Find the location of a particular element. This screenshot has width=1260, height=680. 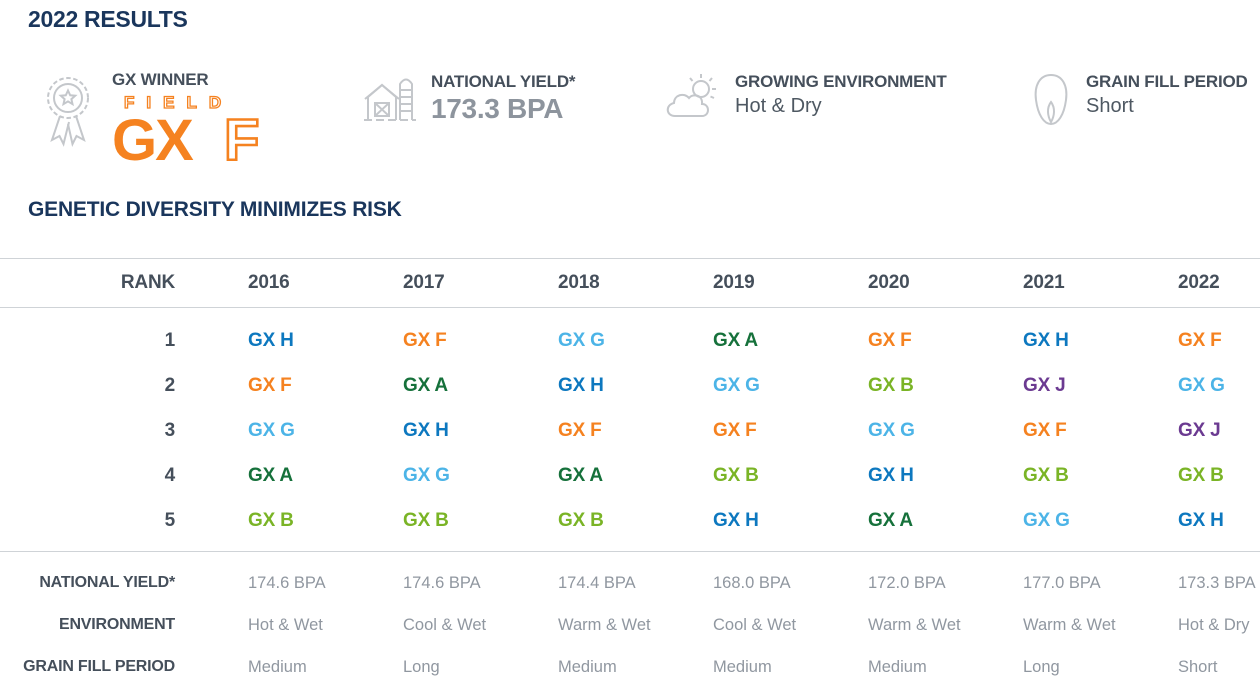

rank-number: 1 is located at coordinates (170, 340).